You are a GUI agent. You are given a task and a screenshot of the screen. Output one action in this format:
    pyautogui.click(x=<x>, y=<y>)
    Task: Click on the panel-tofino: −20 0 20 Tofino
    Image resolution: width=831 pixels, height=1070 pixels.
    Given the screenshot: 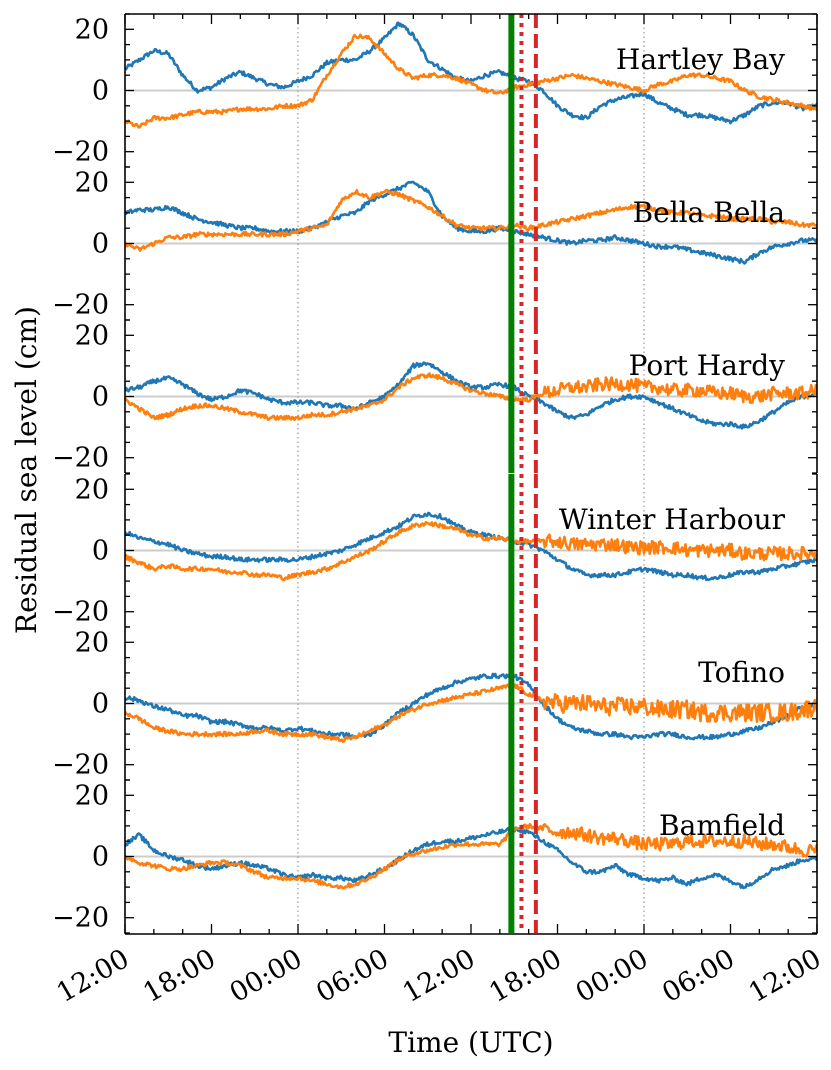 What is the action you would take?
    pyautogui.click(x=435, y=703)
    